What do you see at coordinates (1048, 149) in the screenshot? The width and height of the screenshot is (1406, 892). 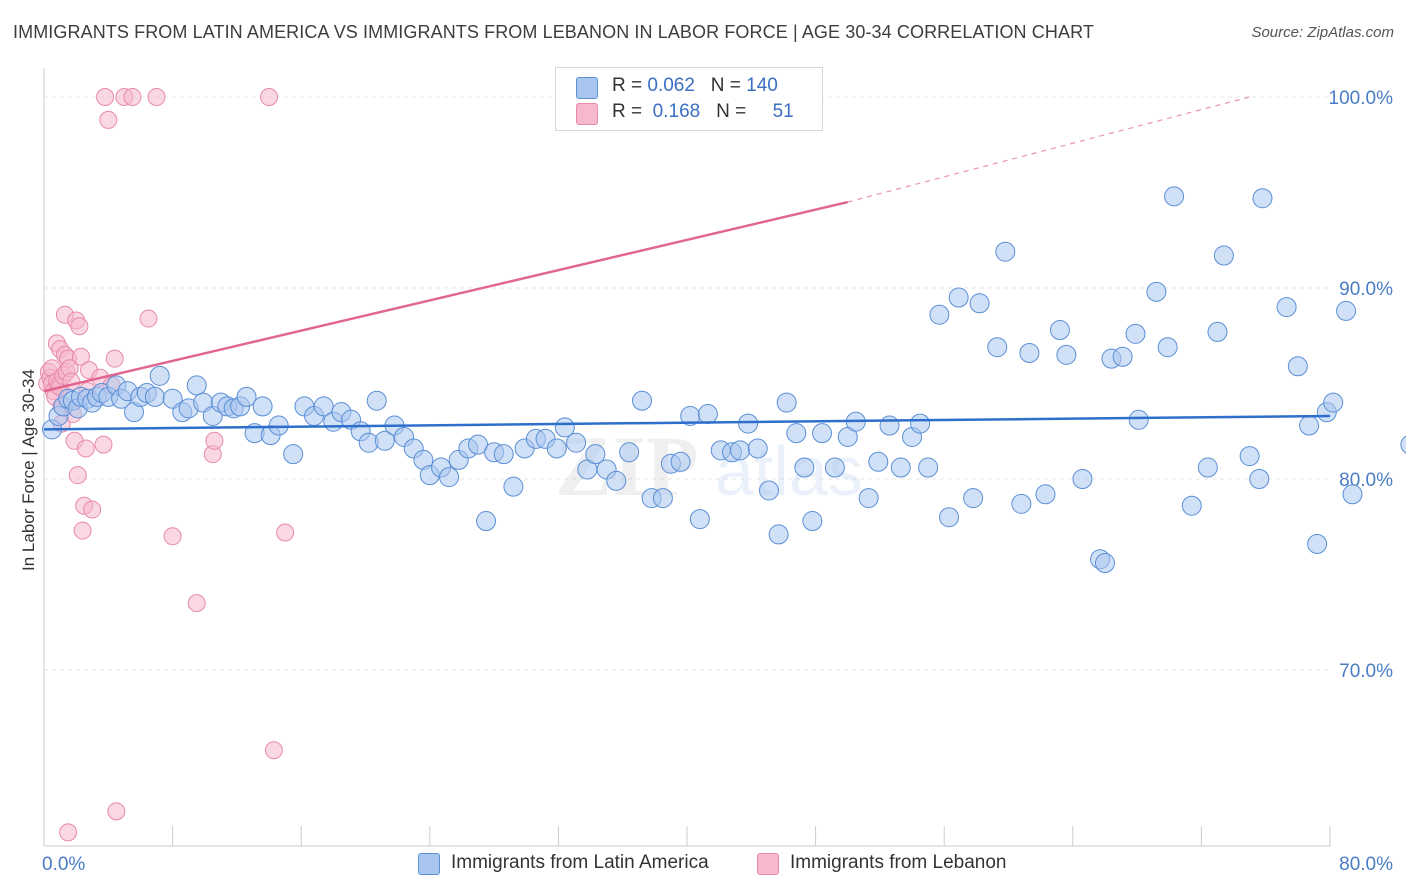 I see `lebanon-trend-extension` at bounding box center [1048, 149].